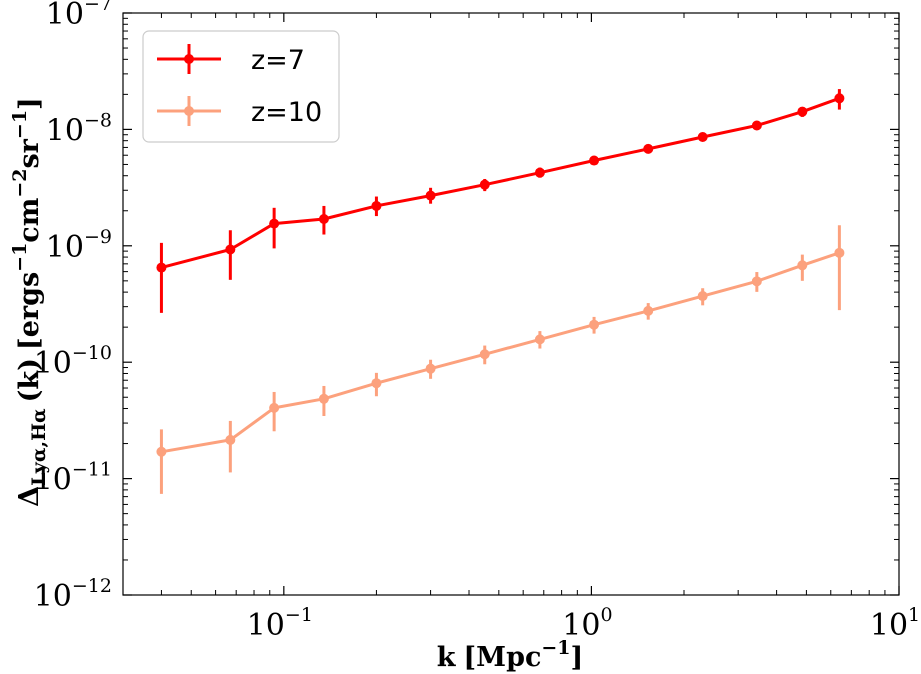 This screenshot has width=921, height=674. I want to click on y-tick-label: 10−7, so click(79, 16).